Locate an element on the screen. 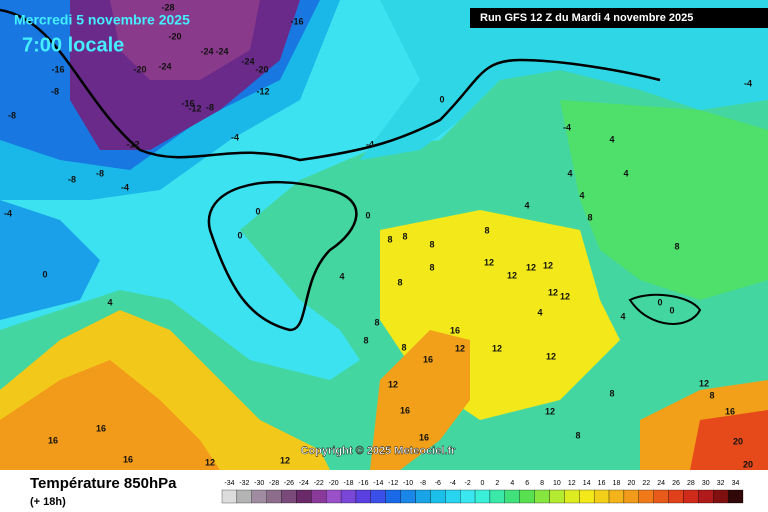 The image size is (768, 512). colorbar-label: -10 is located at coordinates (408, 483).